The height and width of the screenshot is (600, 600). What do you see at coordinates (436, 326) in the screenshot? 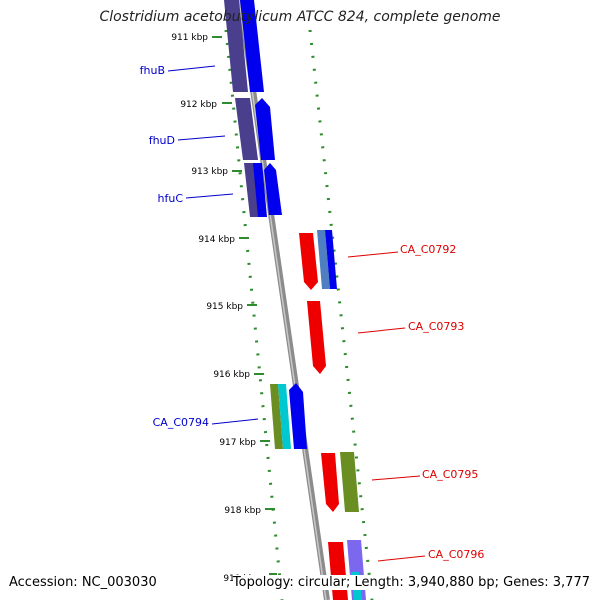
I see `gene-label-CA_C0793: CA_C0793` at bounding box center [436, 326].